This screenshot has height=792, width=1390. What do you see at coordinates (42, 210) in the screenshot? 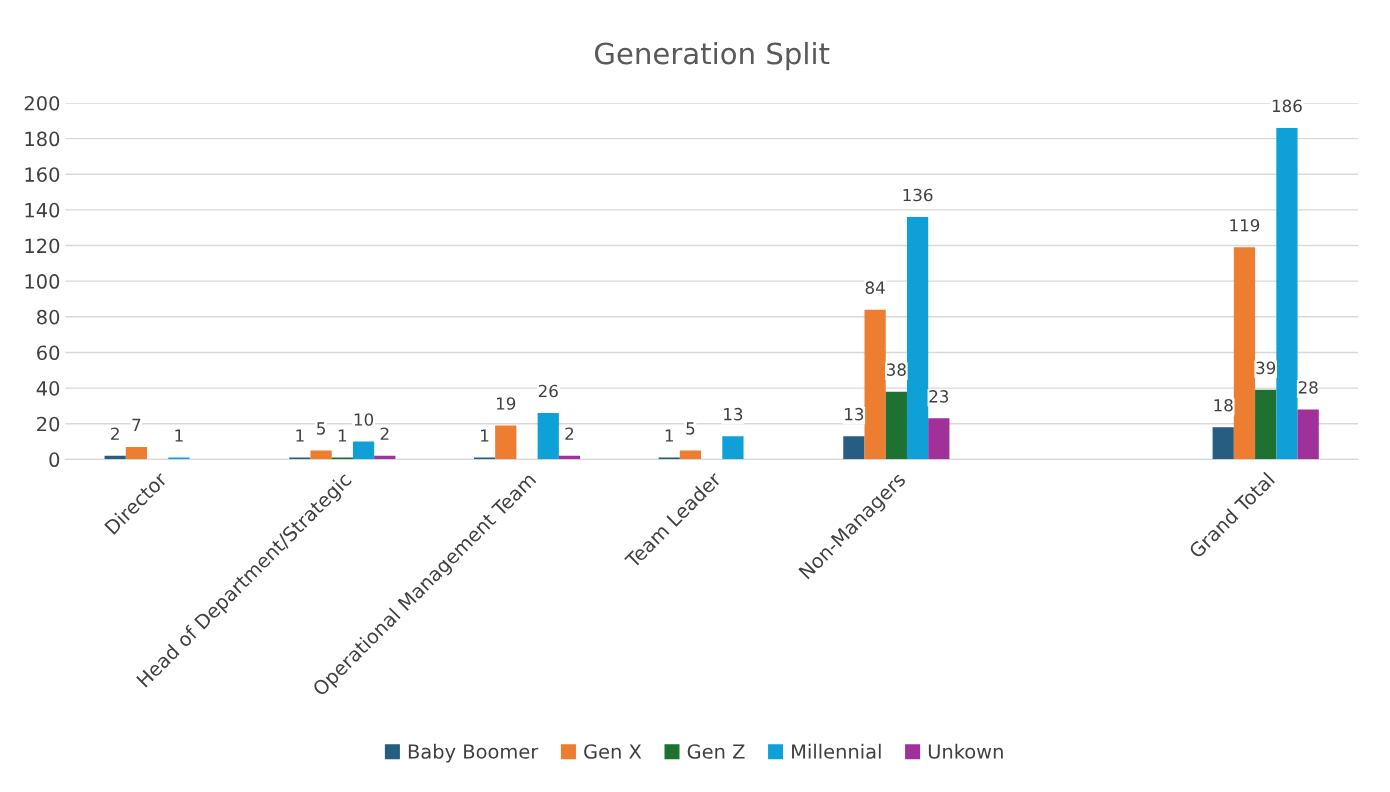
I see `y-tick-label: 140` at bounding box center [42, 210].